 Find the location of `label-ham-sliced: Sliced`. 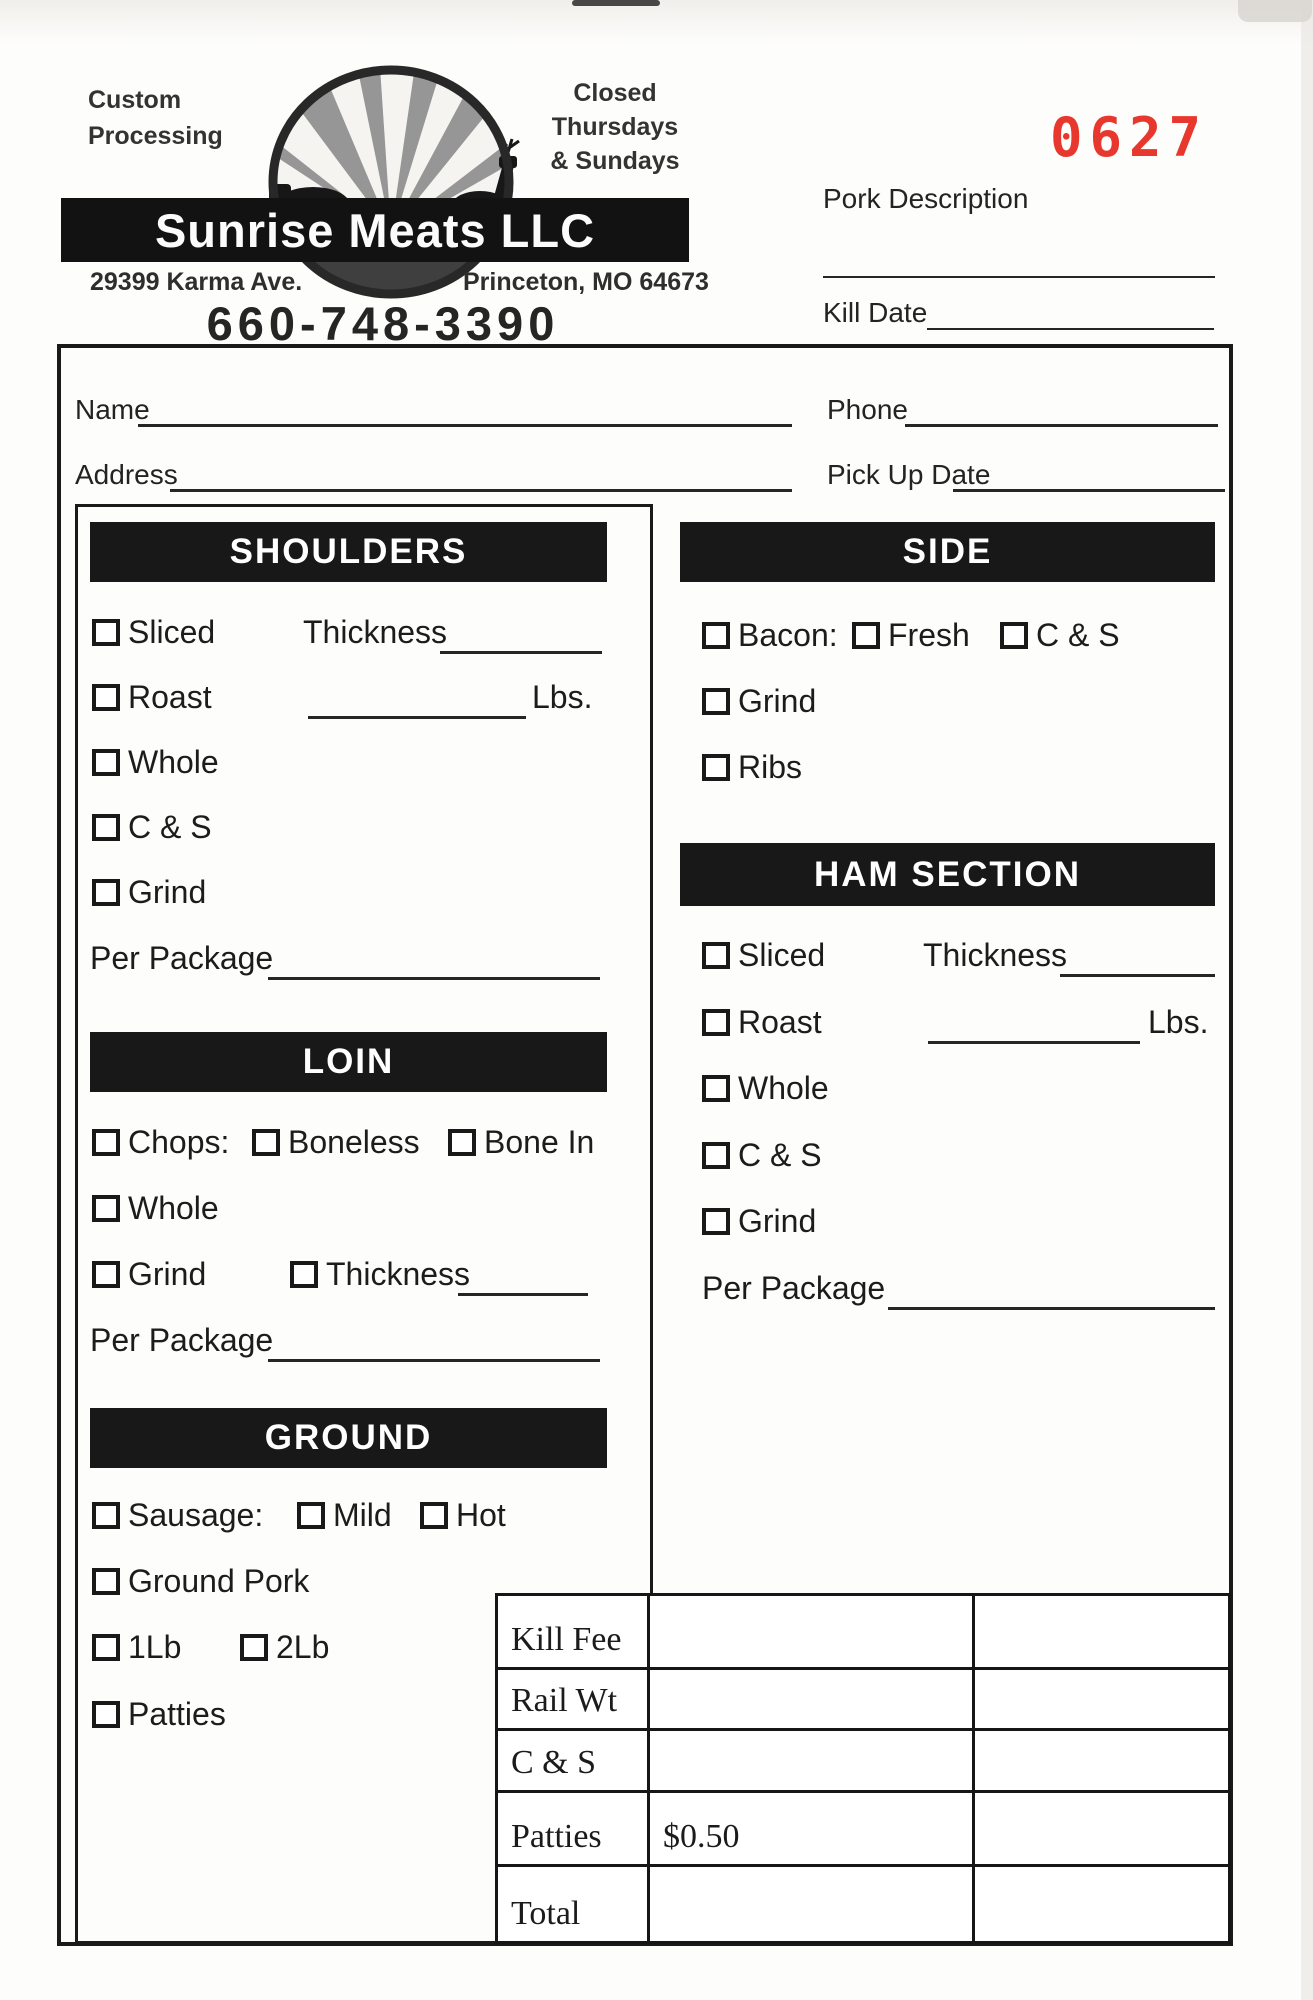

label-ham-sliced: Sliced is located at coordinates (782, 954).